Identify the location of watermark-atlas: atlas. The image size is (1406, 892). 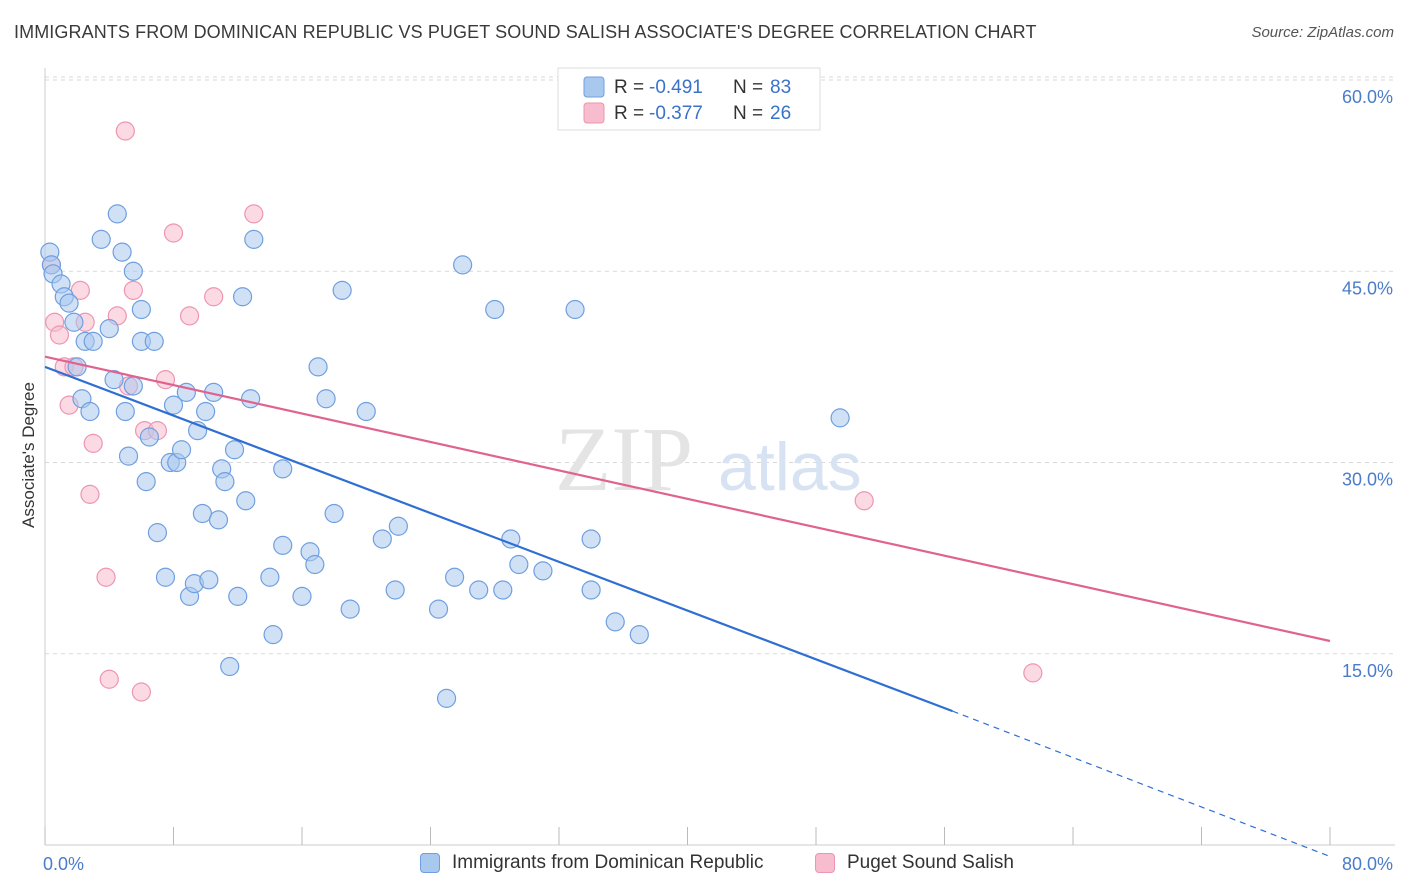
(790, 467).